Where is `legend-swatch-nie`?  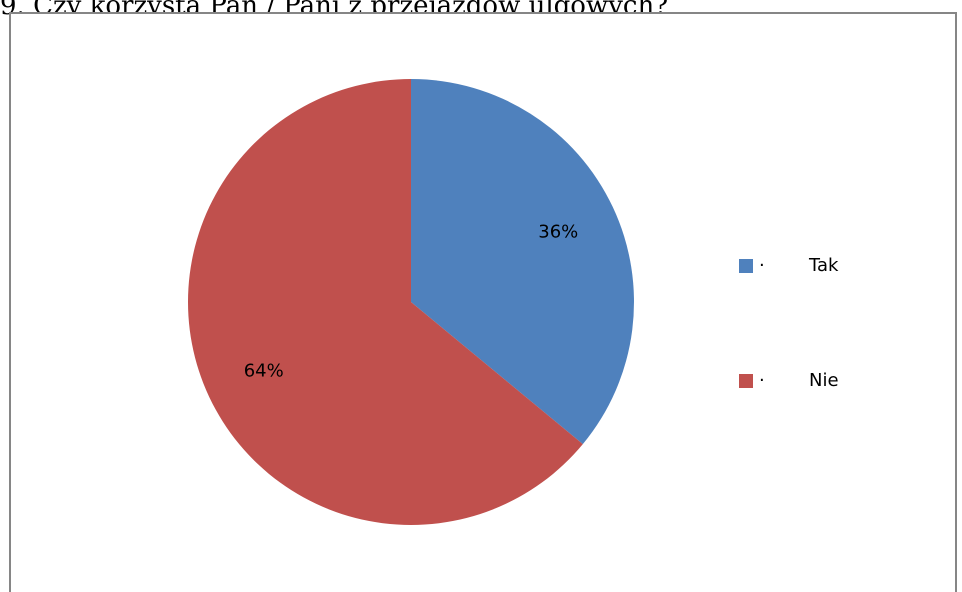
legend-swatch-nie is located at coordinates (746, 381).